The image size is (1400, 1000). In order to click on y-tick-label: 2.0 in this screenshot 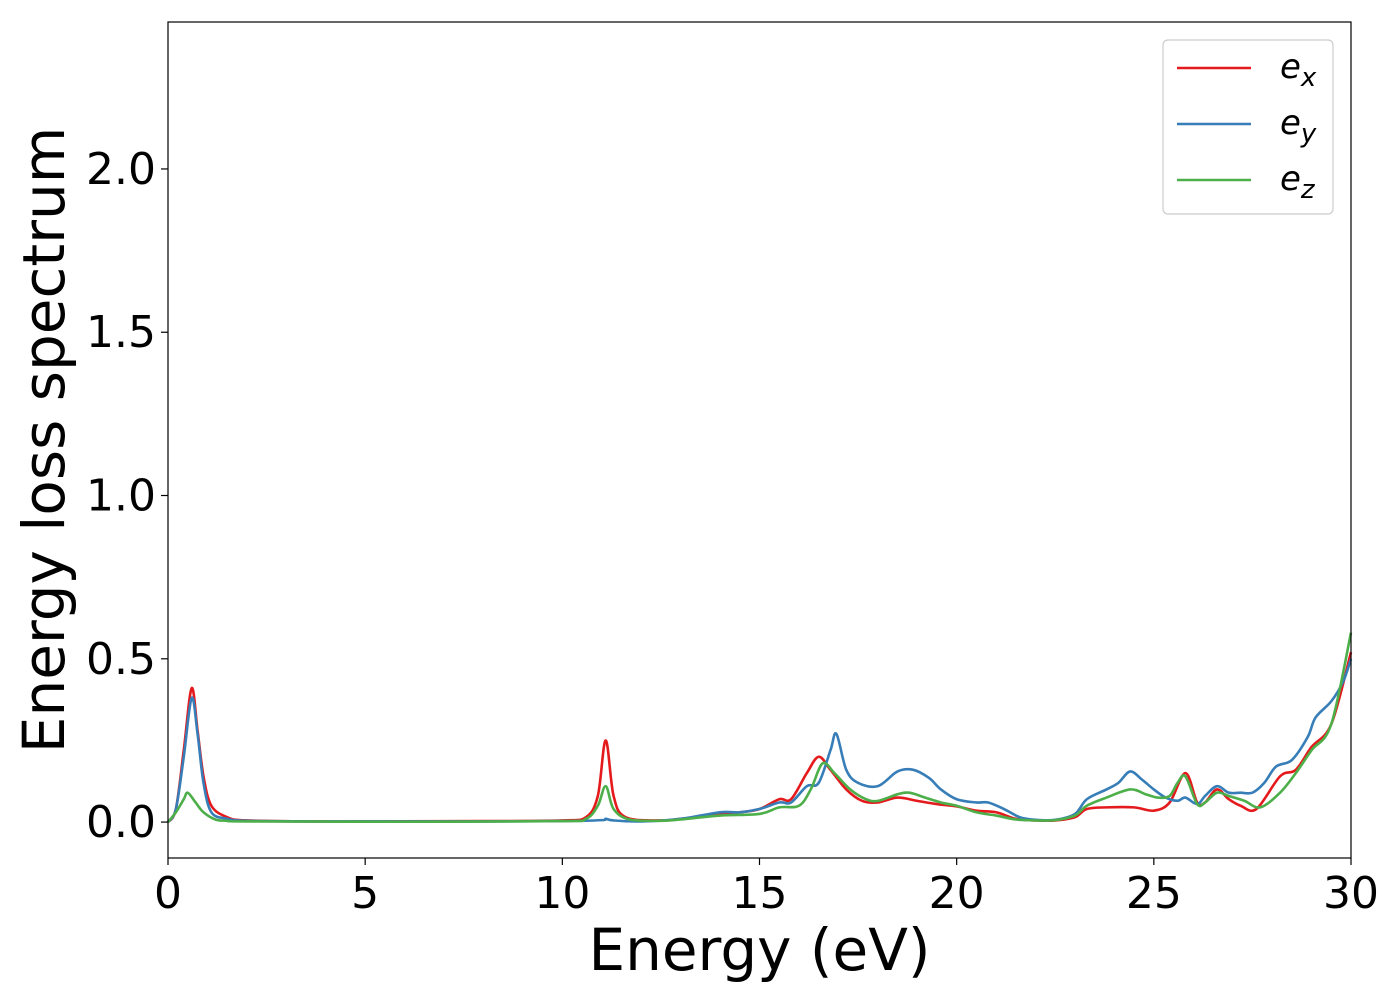, I will do `click(121, 169)`.